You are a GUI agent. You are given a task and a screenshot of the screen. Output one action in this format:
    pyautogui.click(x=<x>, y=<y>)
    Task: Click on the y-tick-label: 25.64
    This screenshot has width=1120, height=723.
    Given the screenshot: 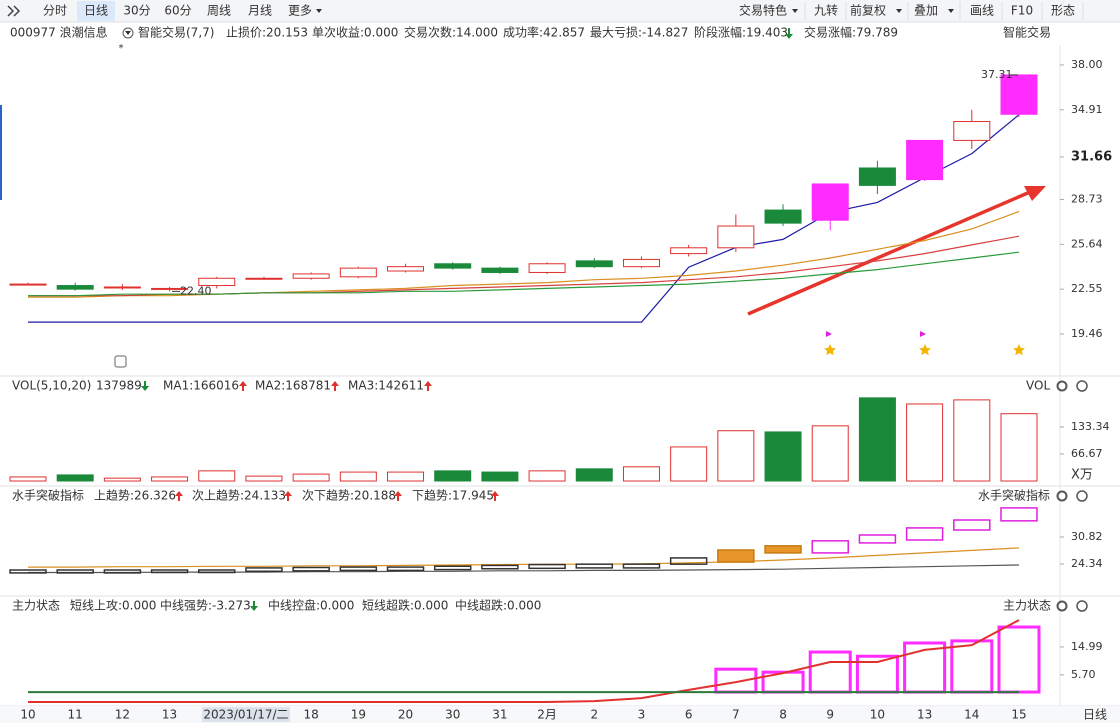 What is the action you would take?
    pyautogui.click(x=1087, y=243)
    